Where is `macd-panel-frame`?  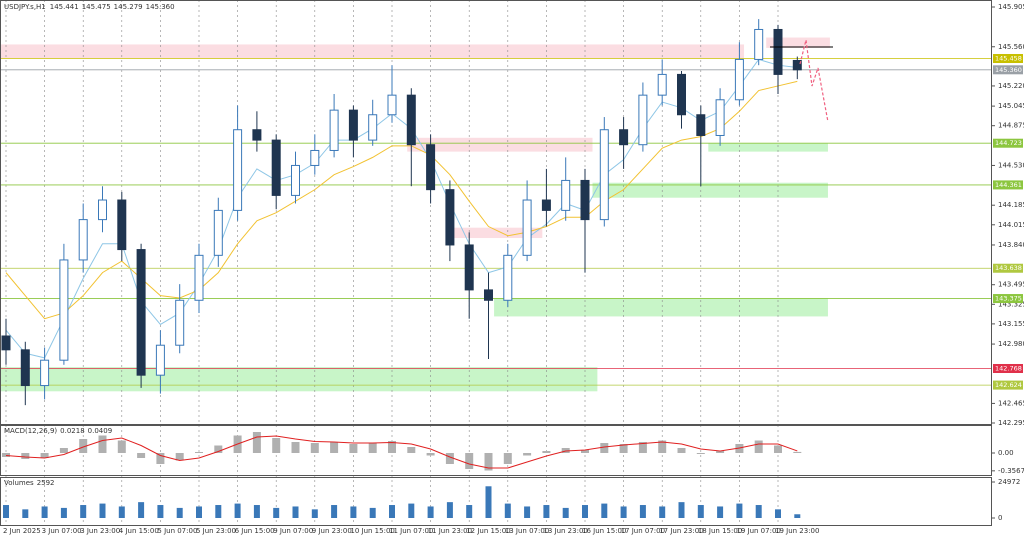 macd-panel-frame is located at coordinates (496, 450).